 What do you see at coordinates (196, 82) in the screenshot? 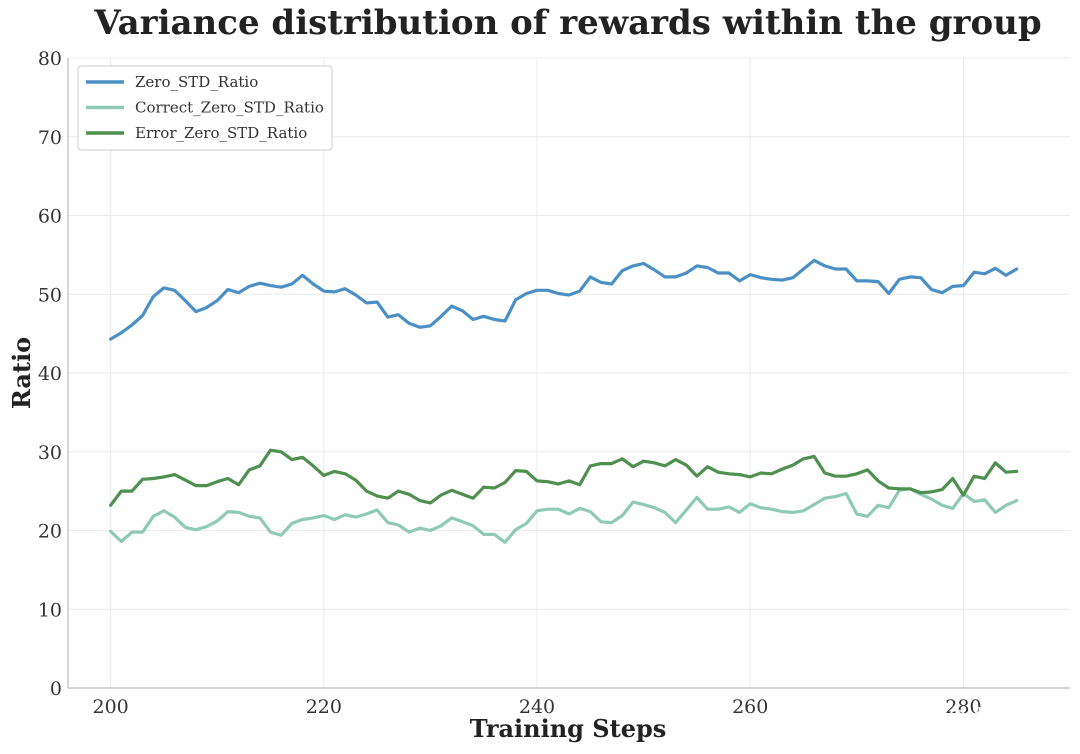
I see `legend-label: Zero_STD_Ratio` at bounding box center [196, 82].